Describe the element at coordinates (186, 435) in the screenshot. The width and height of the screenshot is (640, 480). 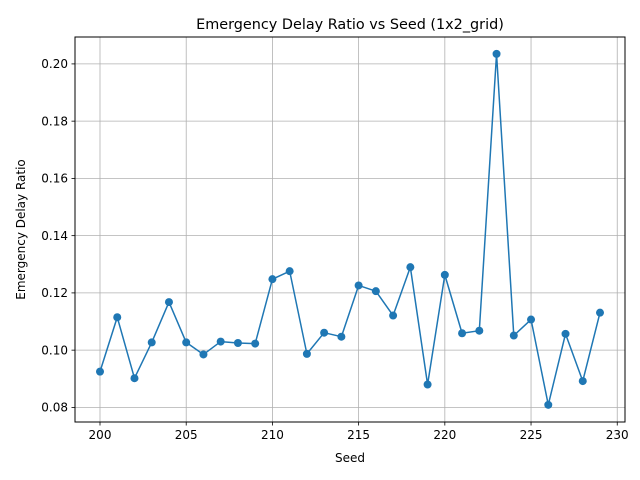
I see `x-tick-label: 205` at that location.